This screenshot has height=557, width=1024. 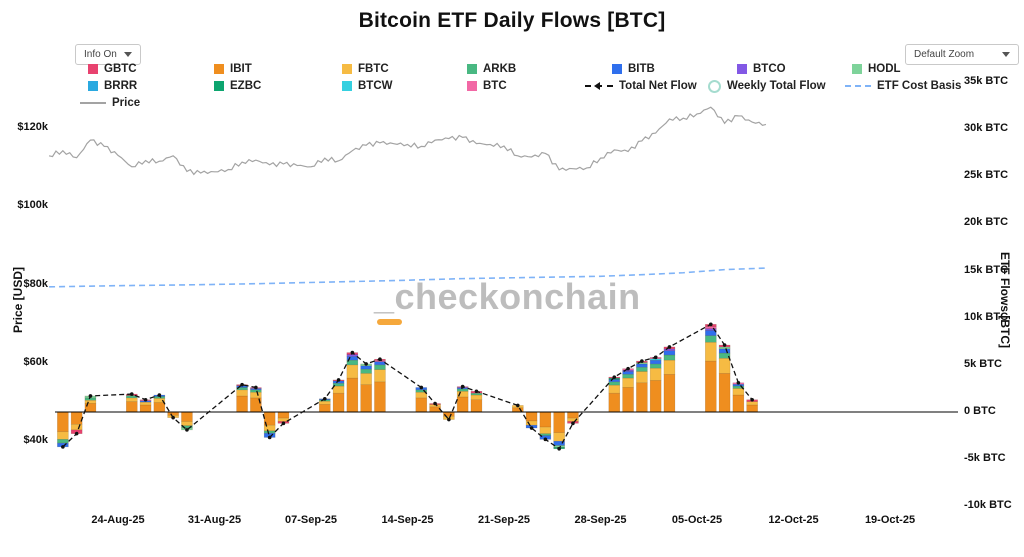 What do you see at coordinates (890, 520) in the screenshot?
I see `x-tick-label: 19-Oct-25` at bounding box center [890, 520].